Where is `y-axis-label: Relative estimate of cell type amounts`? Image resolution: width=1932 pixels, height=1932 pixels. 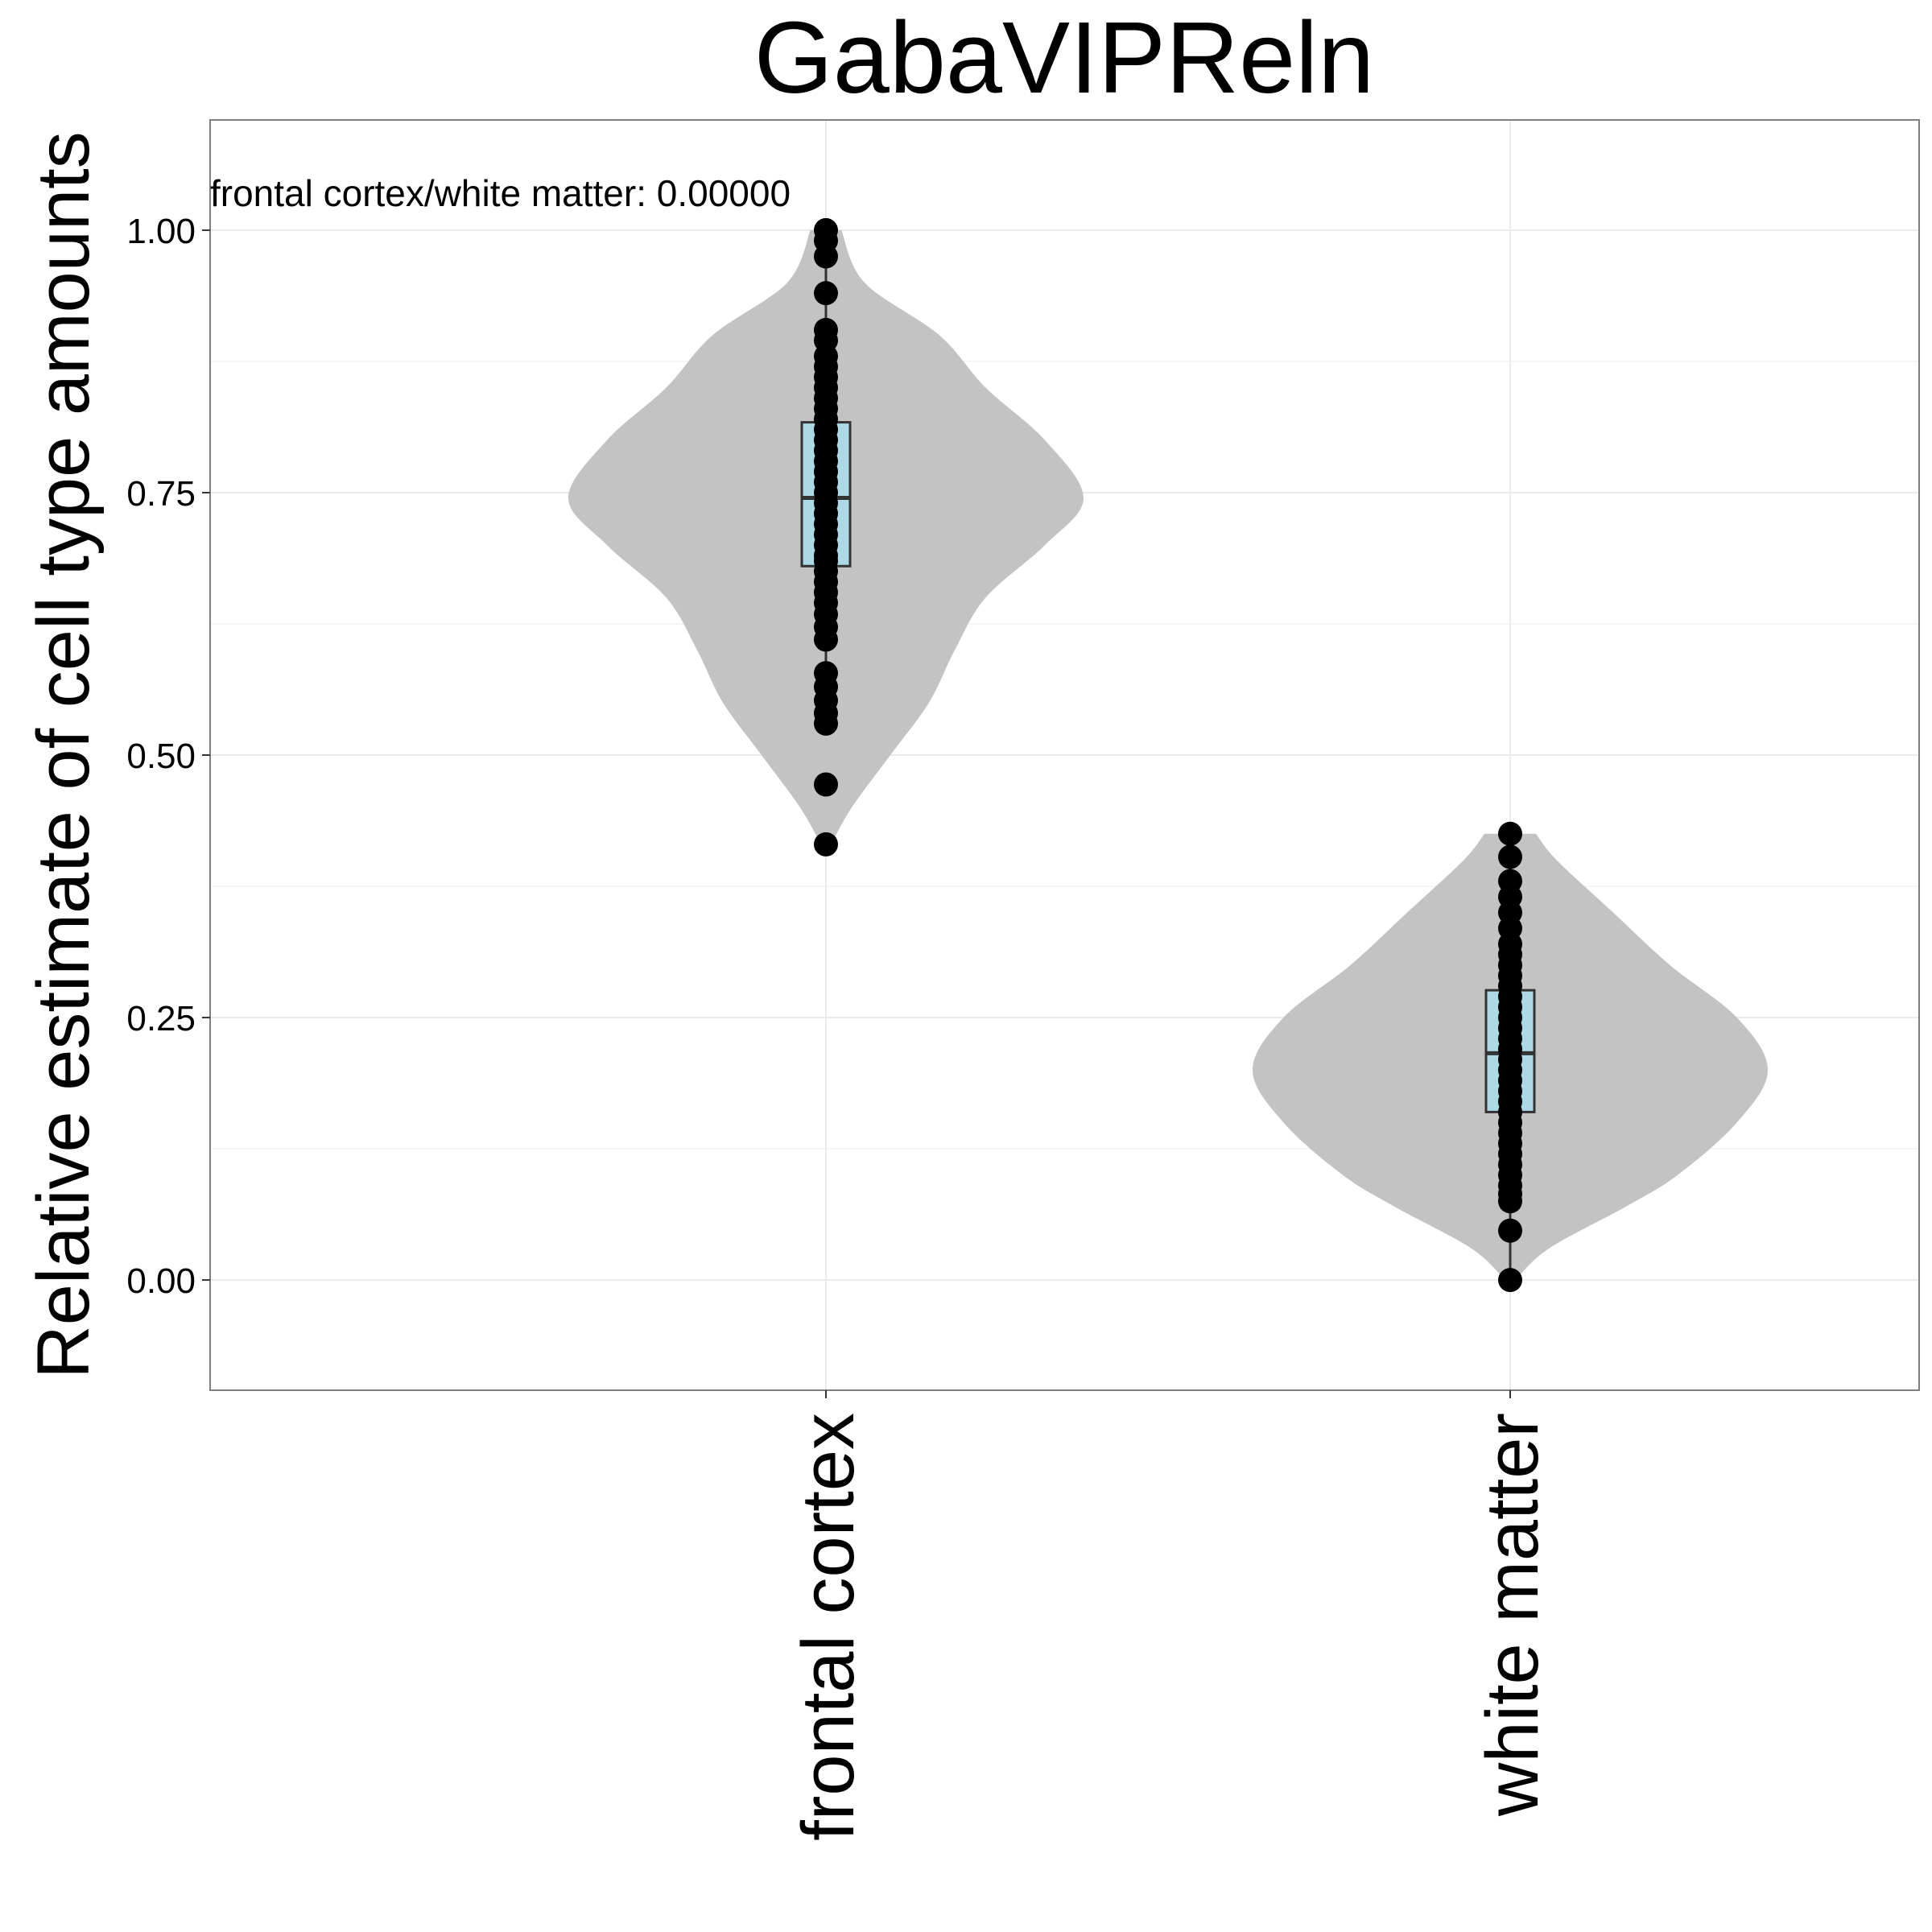
y-axis-label: Relative estimate of cell type amounts is located at coordinates (64, 754).